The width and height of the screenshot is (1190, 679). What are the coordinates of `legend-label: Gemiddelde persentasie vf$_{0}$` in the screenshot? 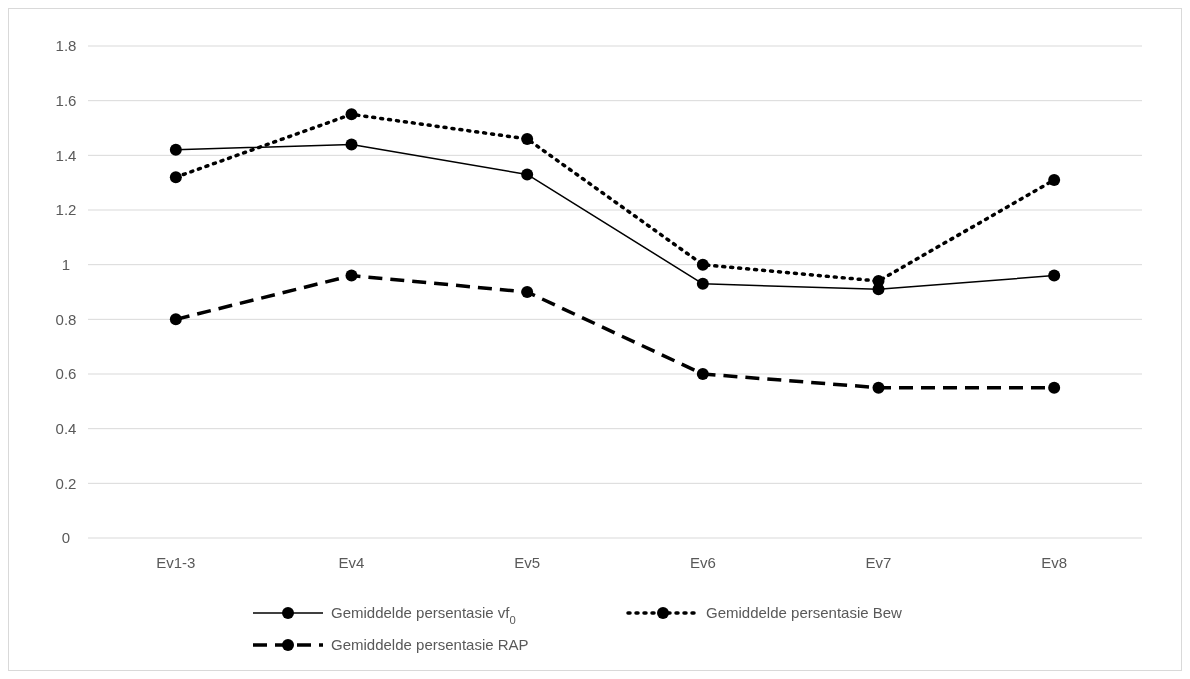 It's located at (423, 615).